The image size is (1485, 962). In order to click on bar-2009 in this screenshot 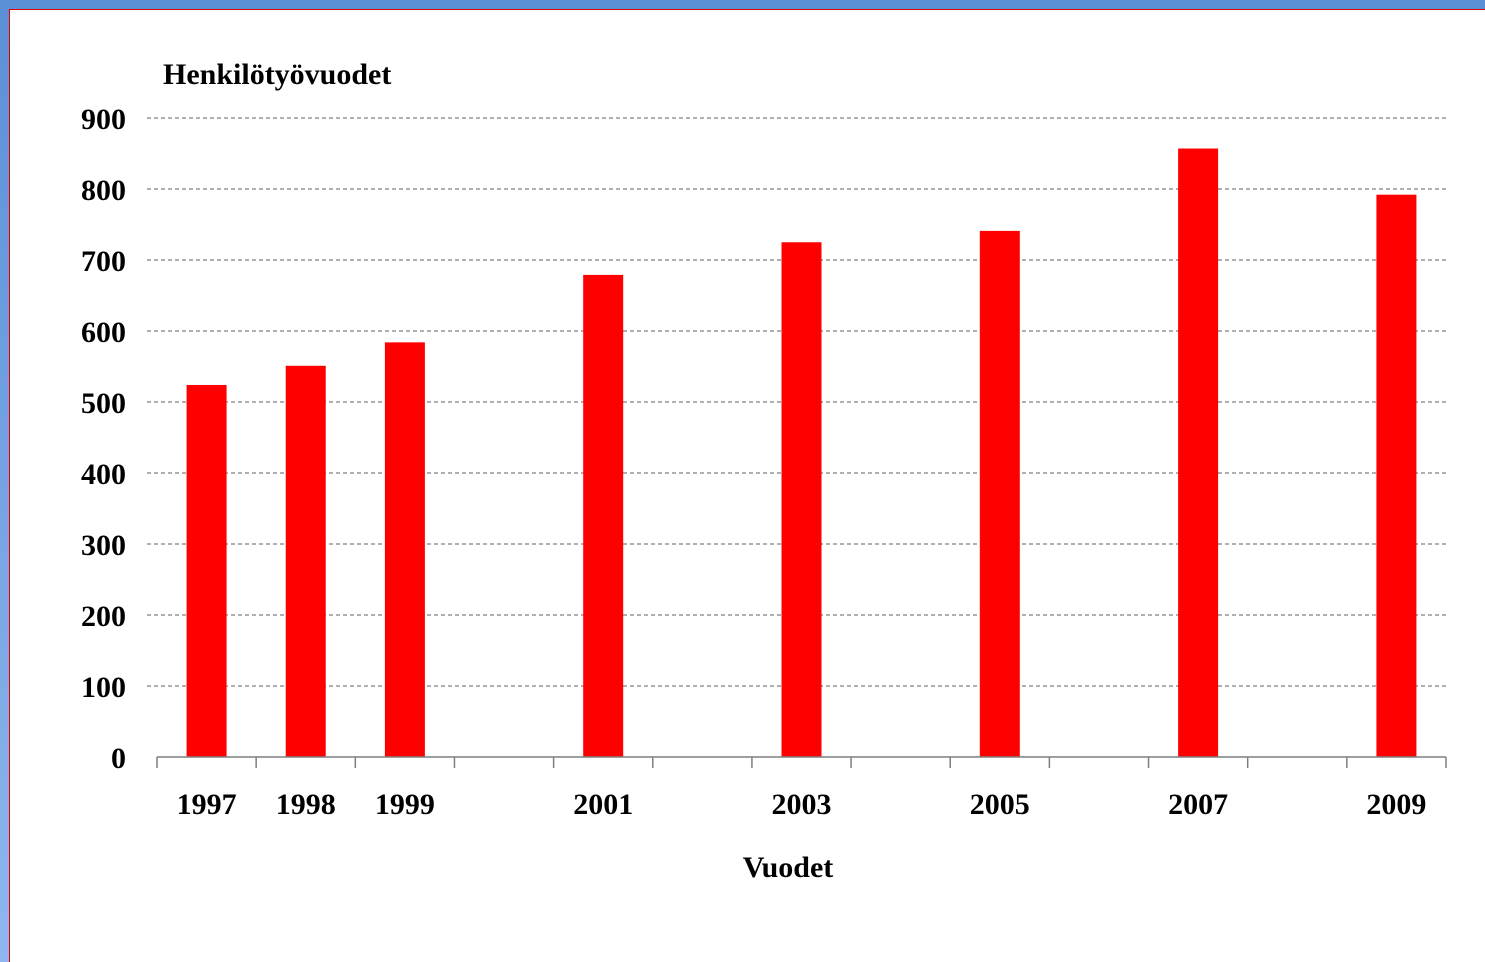, I will do `click(1396, 475)`.